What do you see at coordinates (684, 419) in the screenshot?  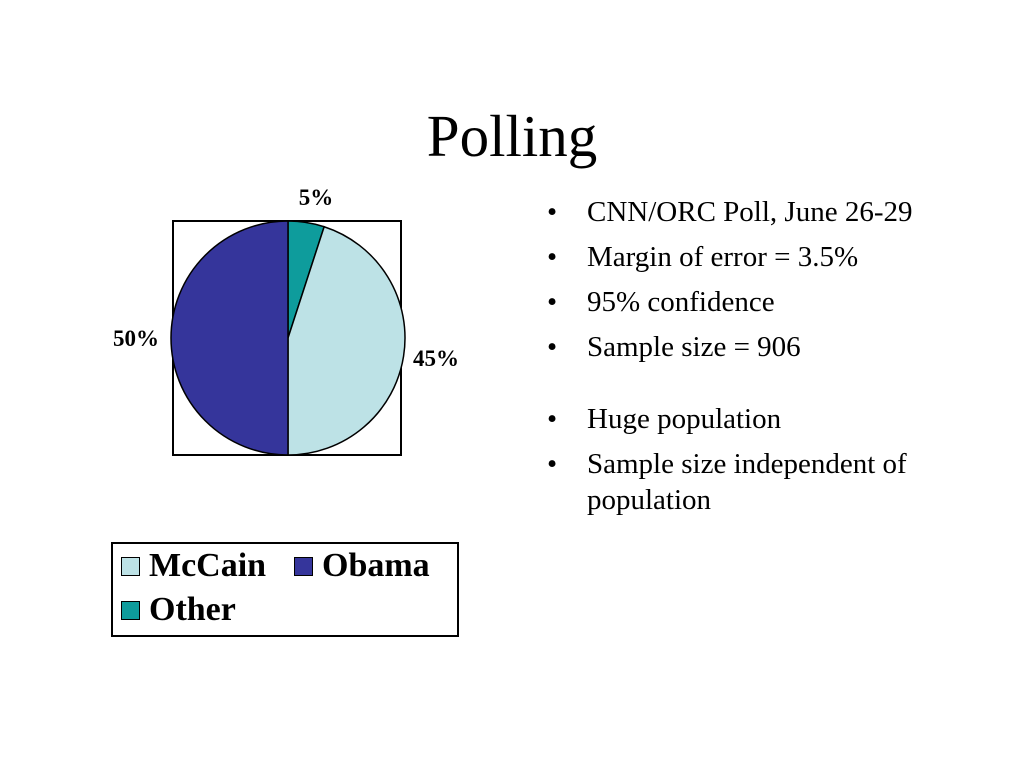 I see `bullet-text: Huge population` at bounding box center [684, 419].